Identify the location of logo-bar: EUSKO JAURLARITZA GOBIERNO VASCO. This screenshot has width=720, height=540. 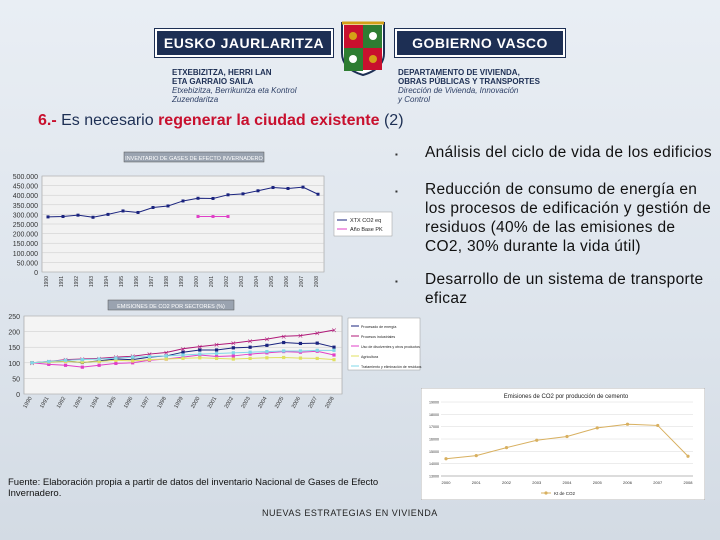
(360, 49).